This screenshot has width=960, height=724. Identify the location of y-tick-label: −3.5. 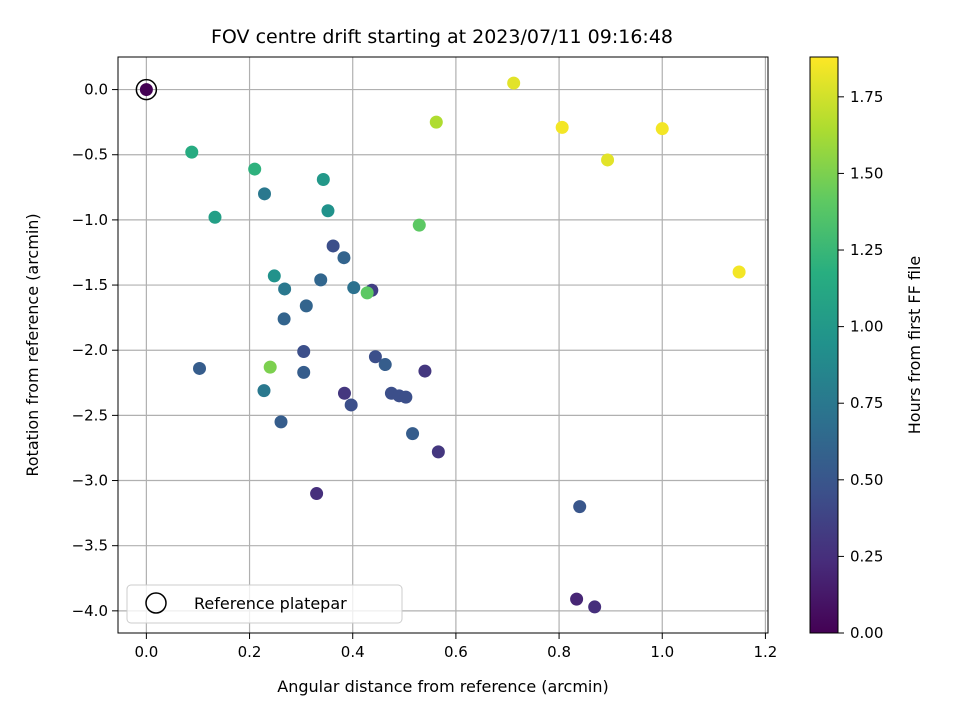
(90, 546).